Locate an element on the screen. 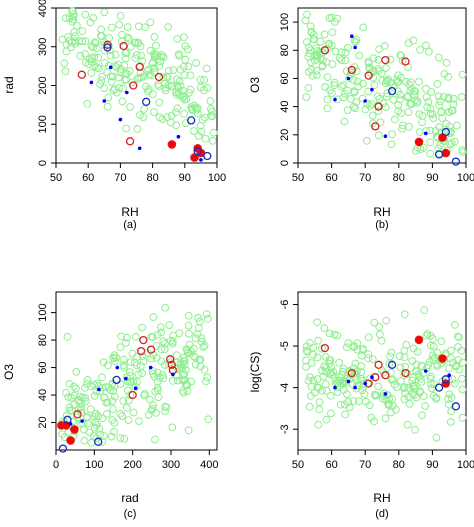 This screenshot has width=474, height=527. x-tick-label: 60 is located at coordinates (88, 178).